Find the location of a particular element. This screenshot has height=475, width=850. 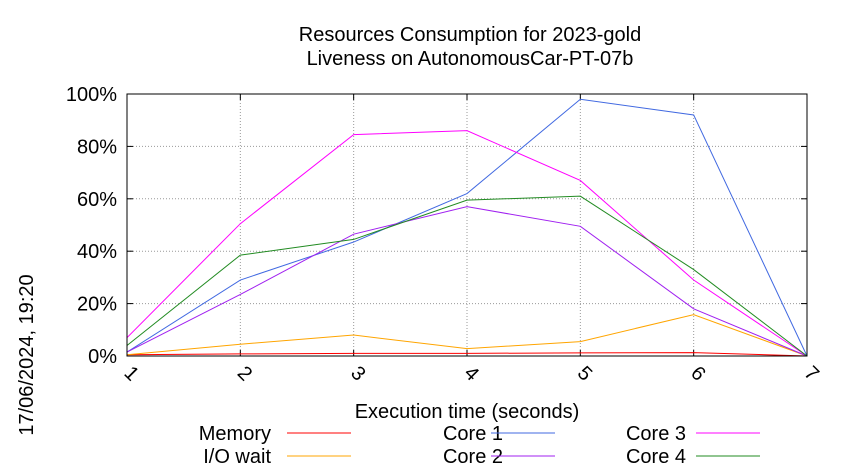

series-line-memory is located at coordinates (467, 354).